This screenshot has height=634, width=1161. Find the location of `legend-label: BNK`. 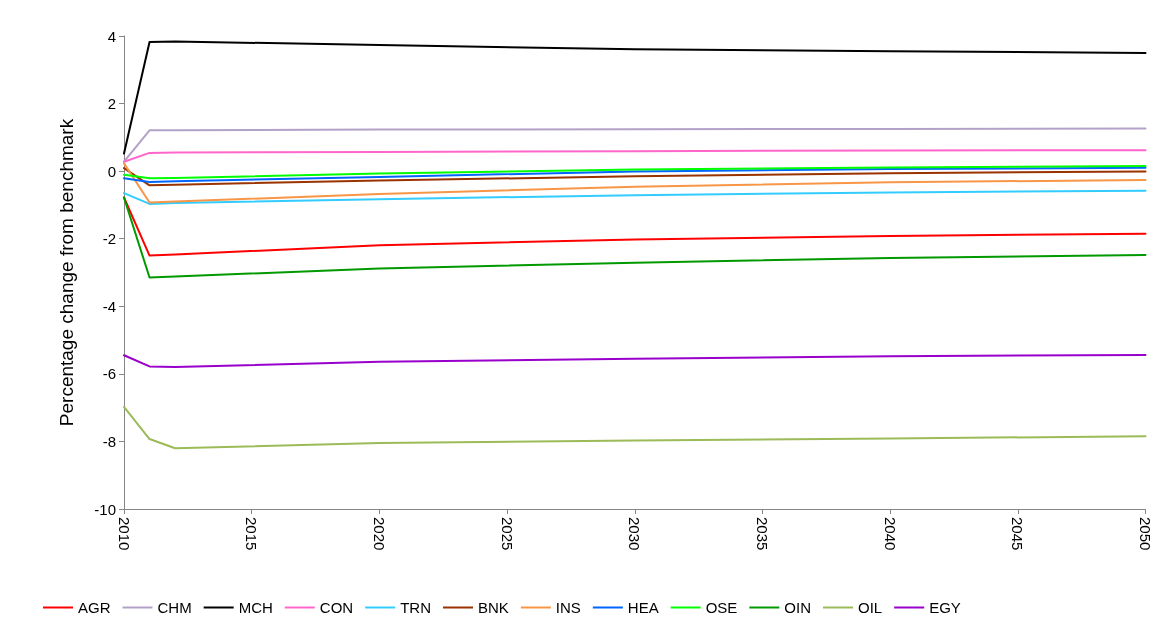

legend-label: BNK is located at coordinates (493, 607).